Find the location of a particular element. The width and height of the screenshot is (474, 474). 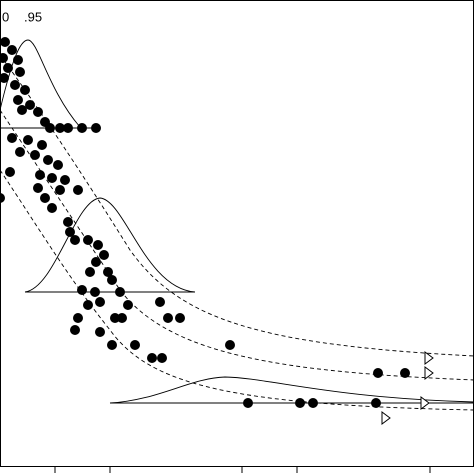

annotation: .95 is located at coordinates (33, 16).